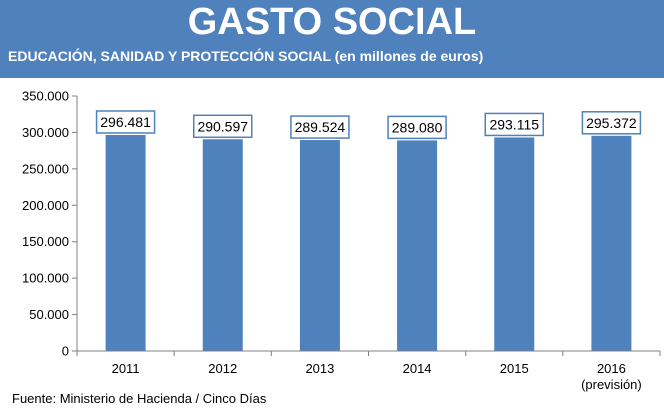 This screenshot has height=413, width=664. I want to click on x-tick-sublabel: (previsión), so click(611, 384).